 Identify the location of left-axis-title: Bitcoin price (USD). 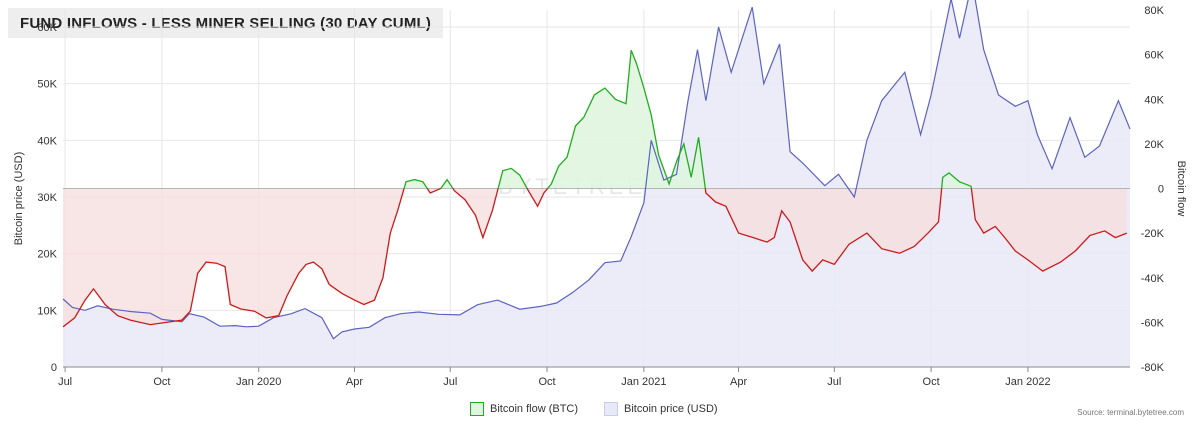
(19, 199).